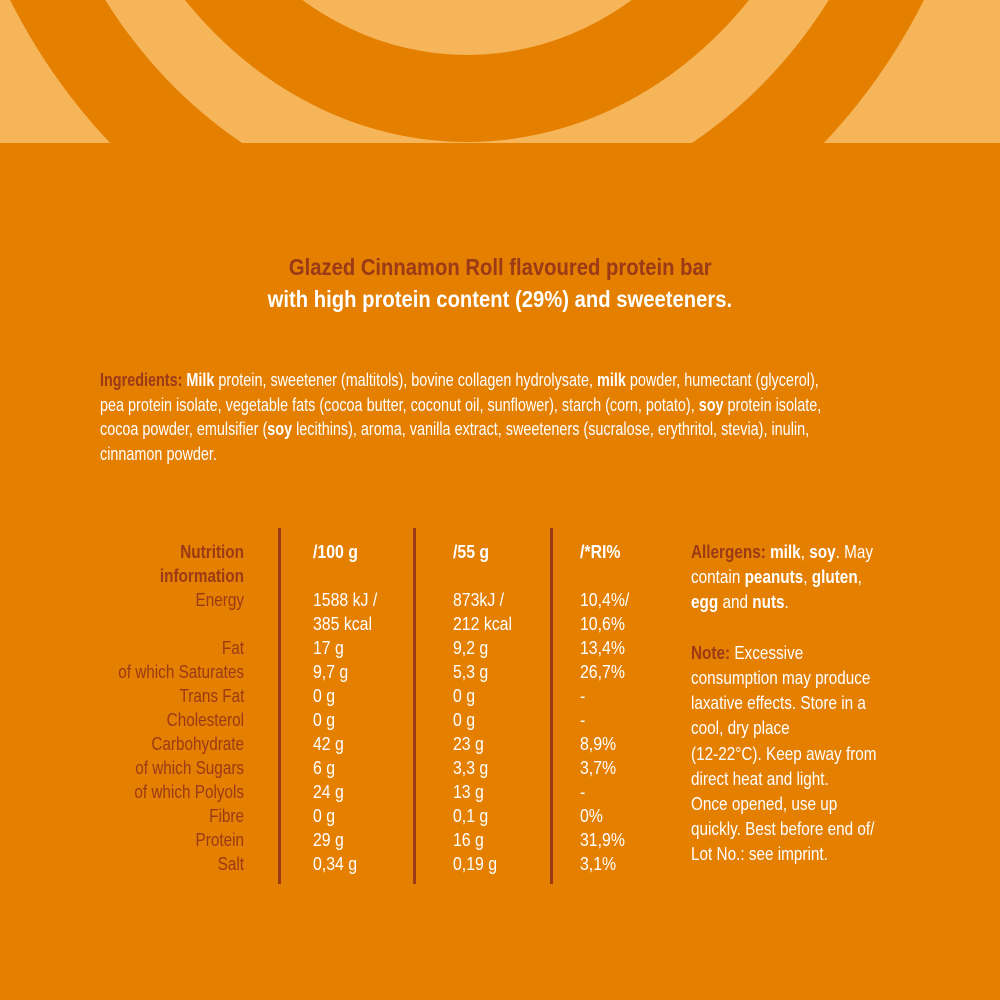 Image resolution: width=1000 pixels, height=1000 pixels. What do you see at coordinates (605, 600) in the screenshot?
I see `nutrient-value: 10,4%/` at bounding box center [605, 600].